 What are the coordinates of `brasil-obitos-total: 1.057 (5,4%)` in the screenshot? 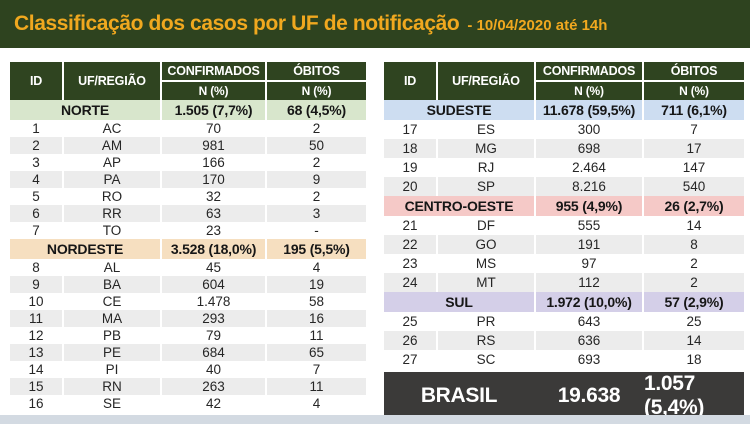 It's located at (674, 395).